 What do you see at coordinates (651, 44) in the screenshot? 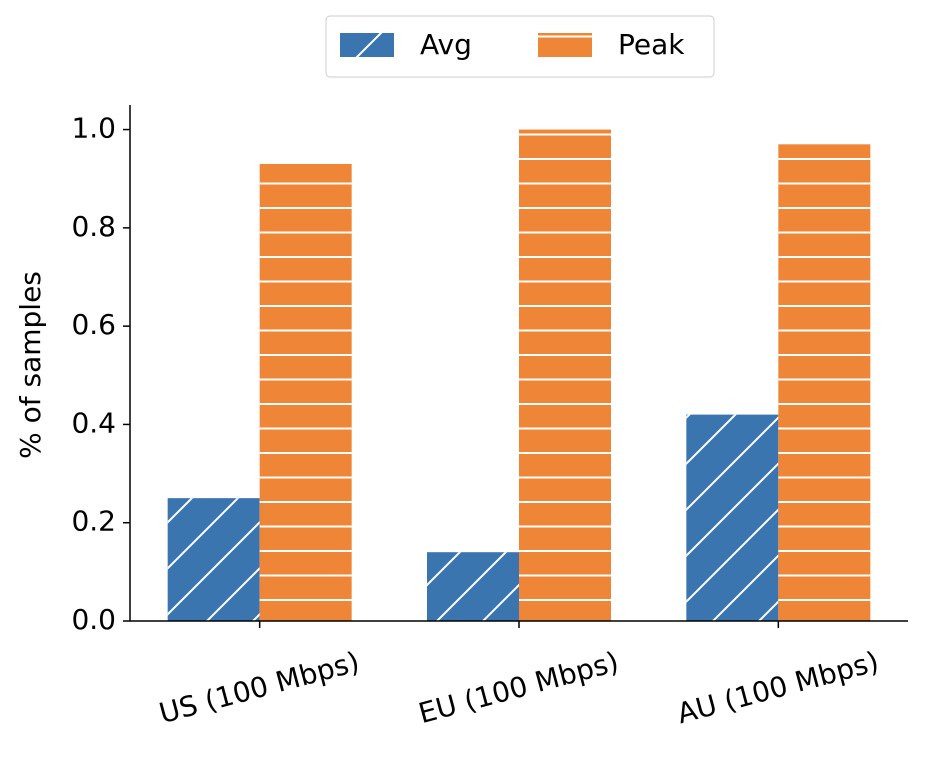
I see `legend-label: Peak` at bounding box center [651, 44].